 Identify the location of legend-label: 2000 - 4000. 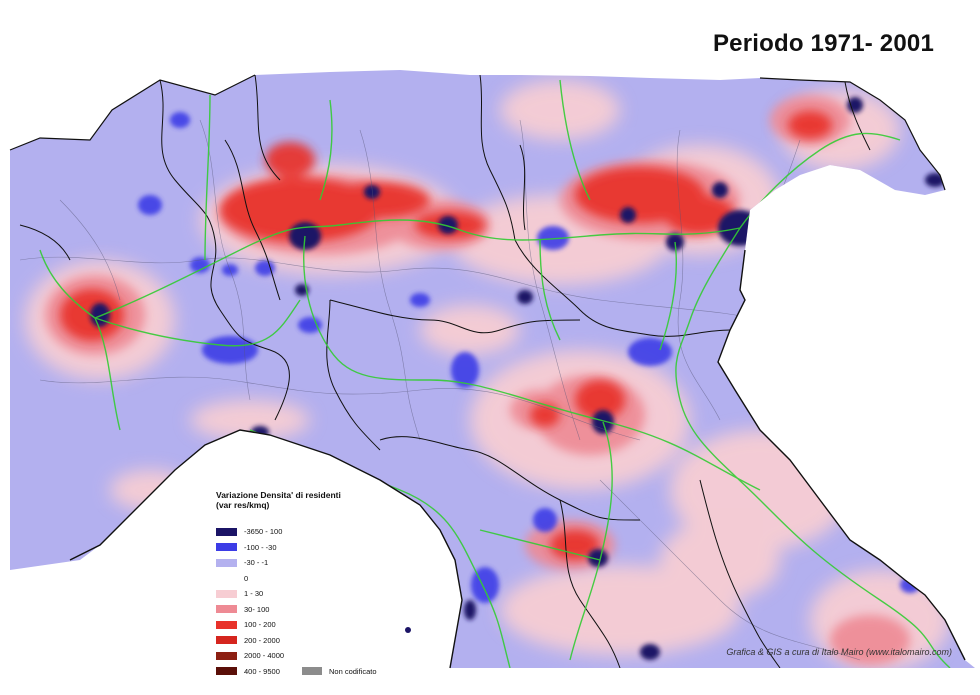
(264, 656).